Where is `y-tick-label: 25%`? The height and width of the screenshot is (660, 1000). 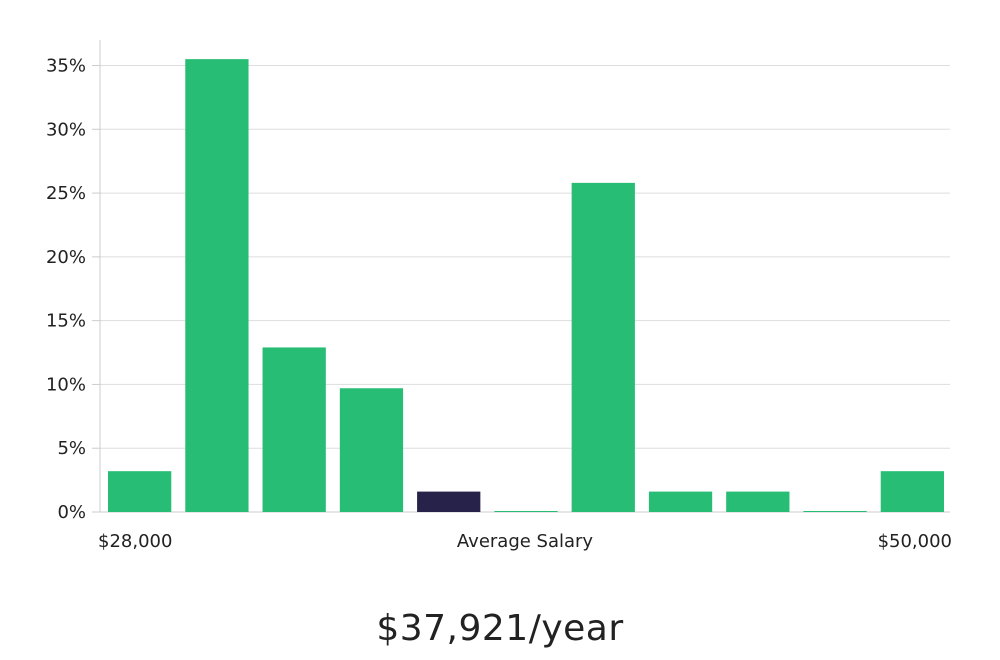 y-tick-label: 25% is located at coordinates (66, 193).